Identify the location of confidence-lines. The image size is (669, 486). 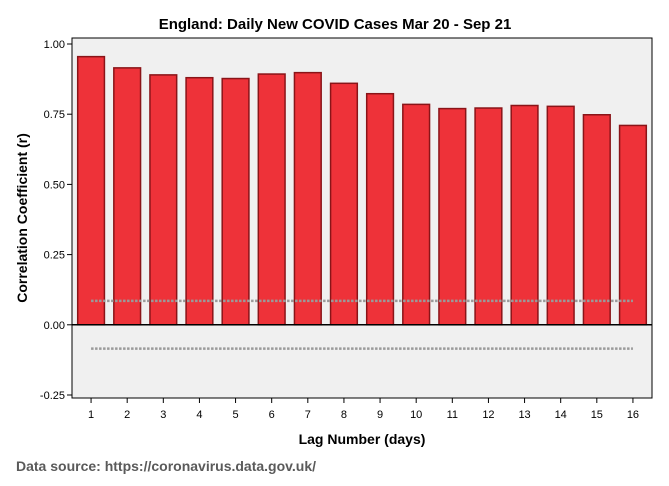
(362, 324).